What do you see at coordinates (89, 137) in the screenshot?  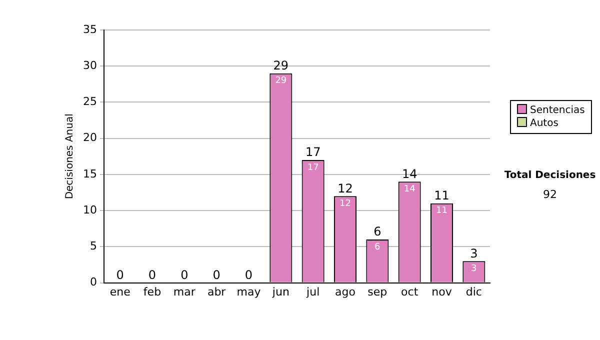 I see `y-tick-label: 20` at bounding box center [89, 137].